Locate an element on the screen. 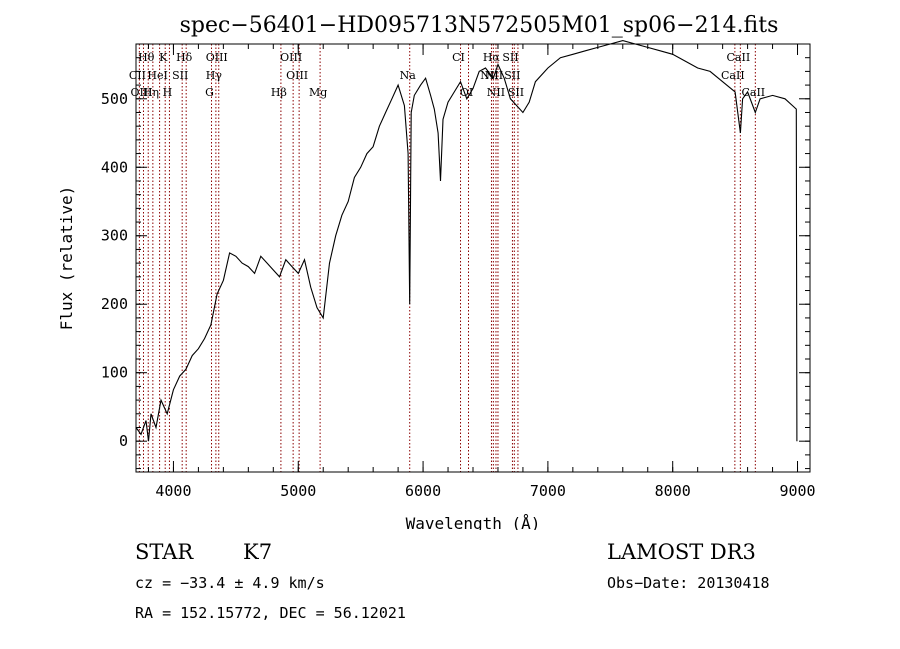 This screenshot has width=900, height=649. y-tick-label: 100 is located at coordinates (114, 373).